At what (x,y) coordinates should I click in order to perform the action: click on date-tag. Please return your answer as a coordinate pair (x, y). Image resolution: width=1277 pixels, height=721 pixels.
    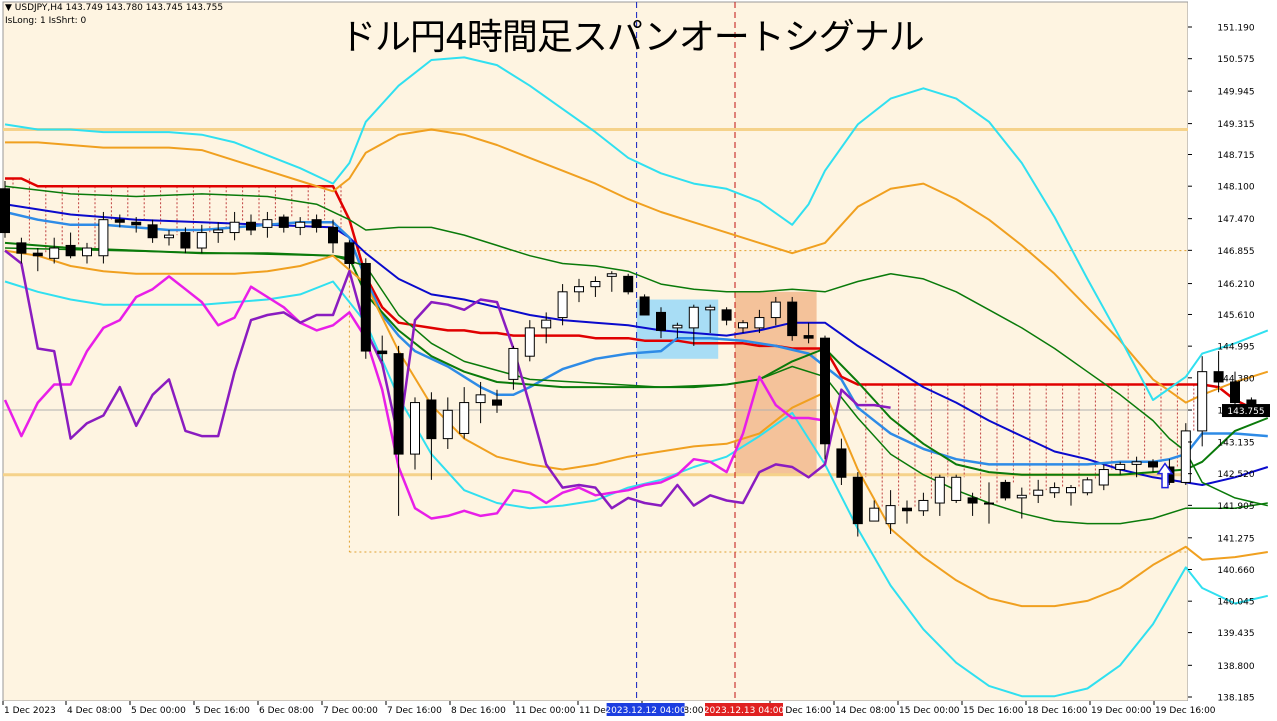
    Looking at the image, I should click on (744, 709).